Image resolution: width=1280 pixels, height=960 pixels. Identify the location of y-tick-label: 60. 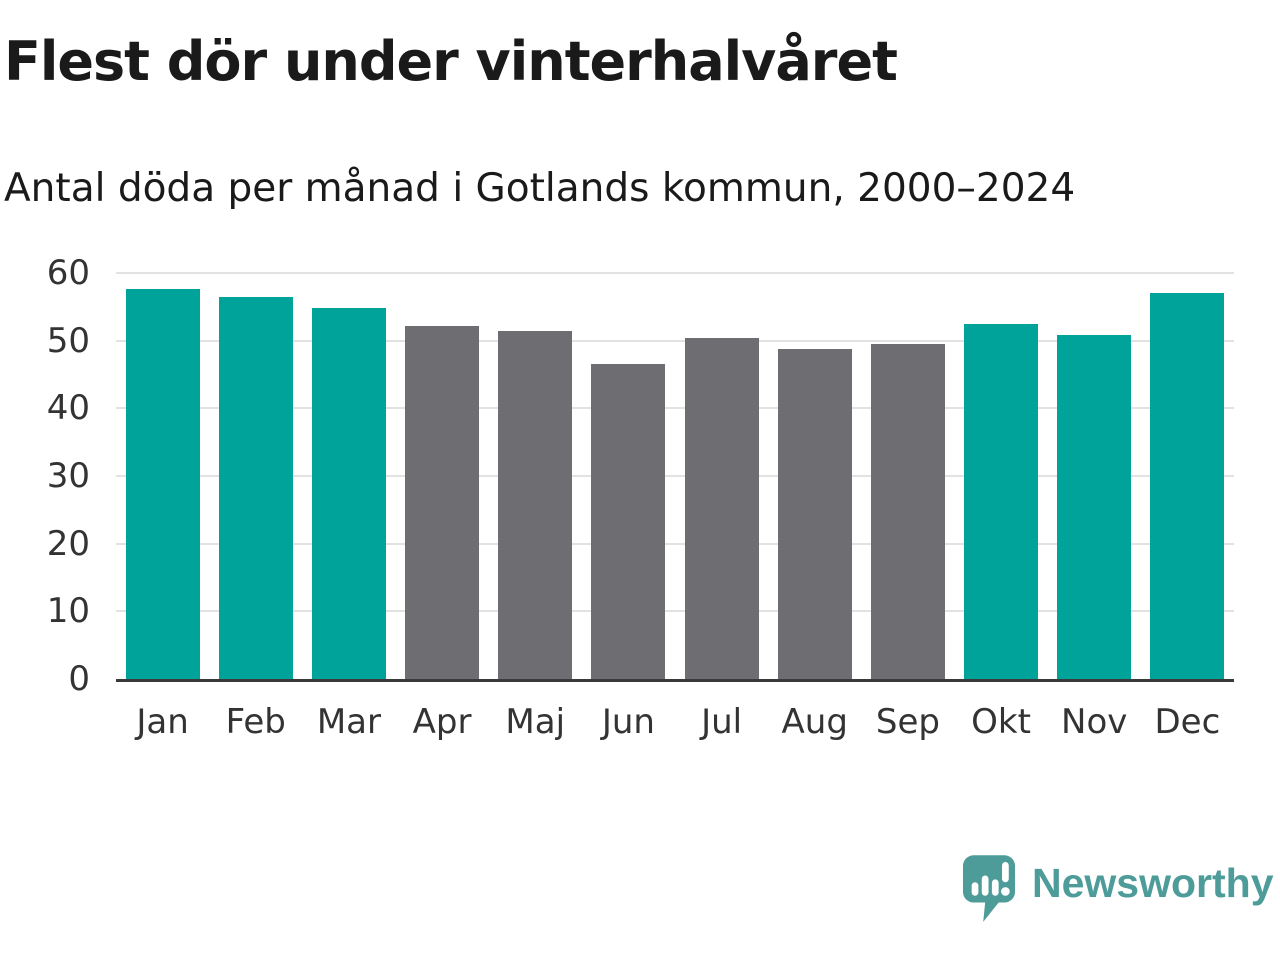
(68, 273).